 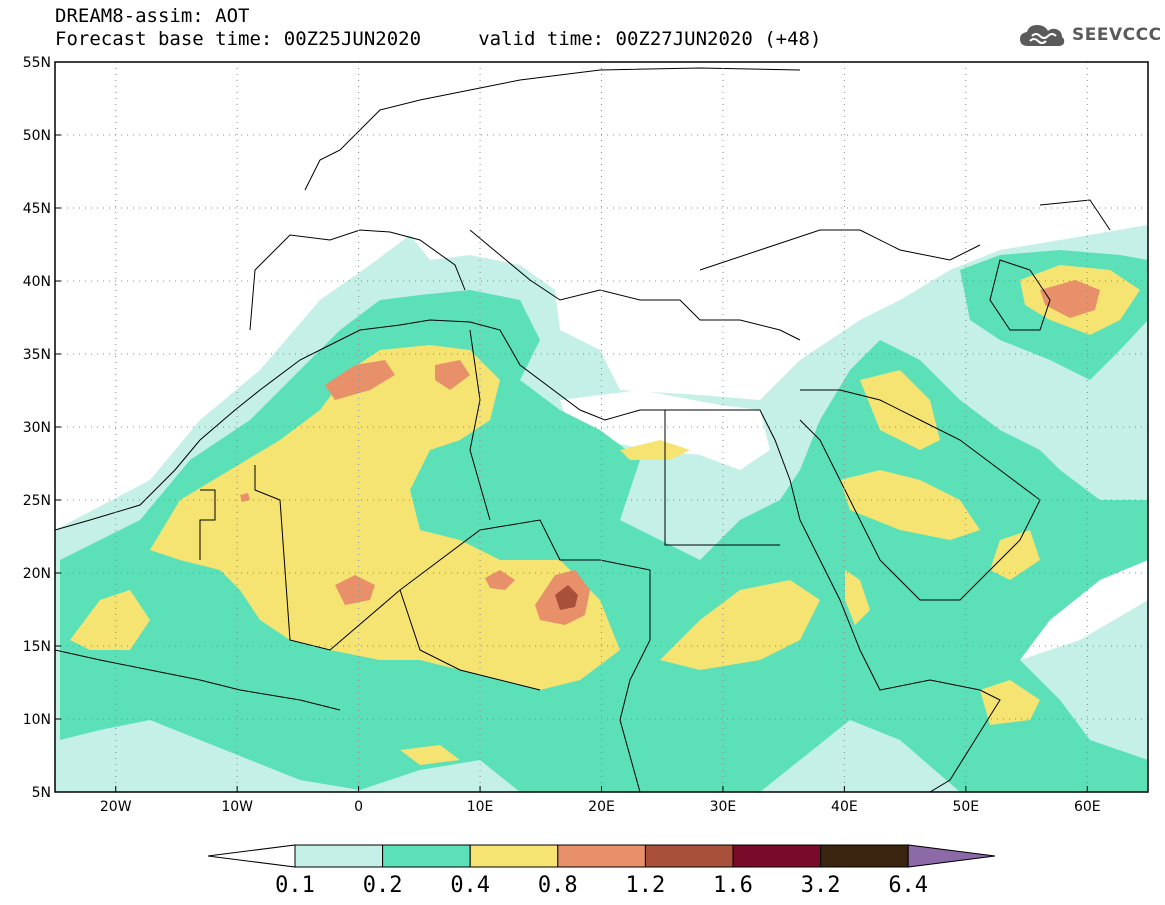 What do you see at coordinates (295, 885) in the screenshot?
I see `colorbar-label: 0.1` at bounding box center [295, 885].